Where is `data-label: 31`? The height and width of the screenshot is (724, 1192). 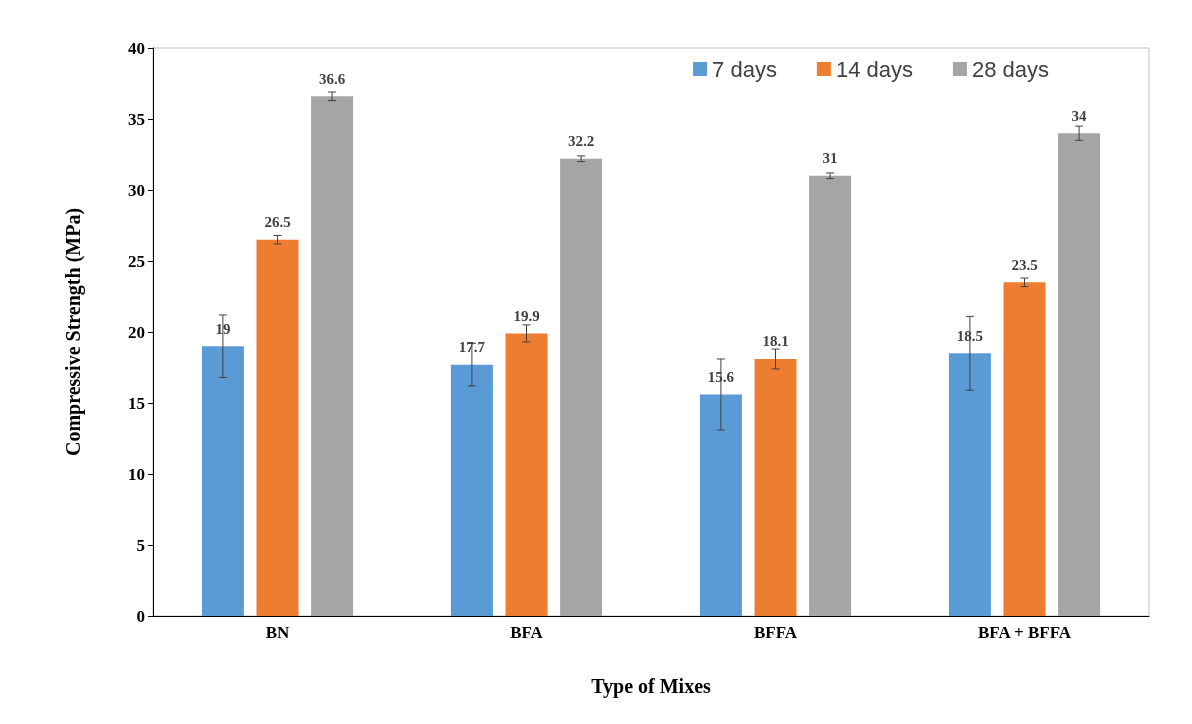 data-label: 31 is located at coordinates (830, 158).